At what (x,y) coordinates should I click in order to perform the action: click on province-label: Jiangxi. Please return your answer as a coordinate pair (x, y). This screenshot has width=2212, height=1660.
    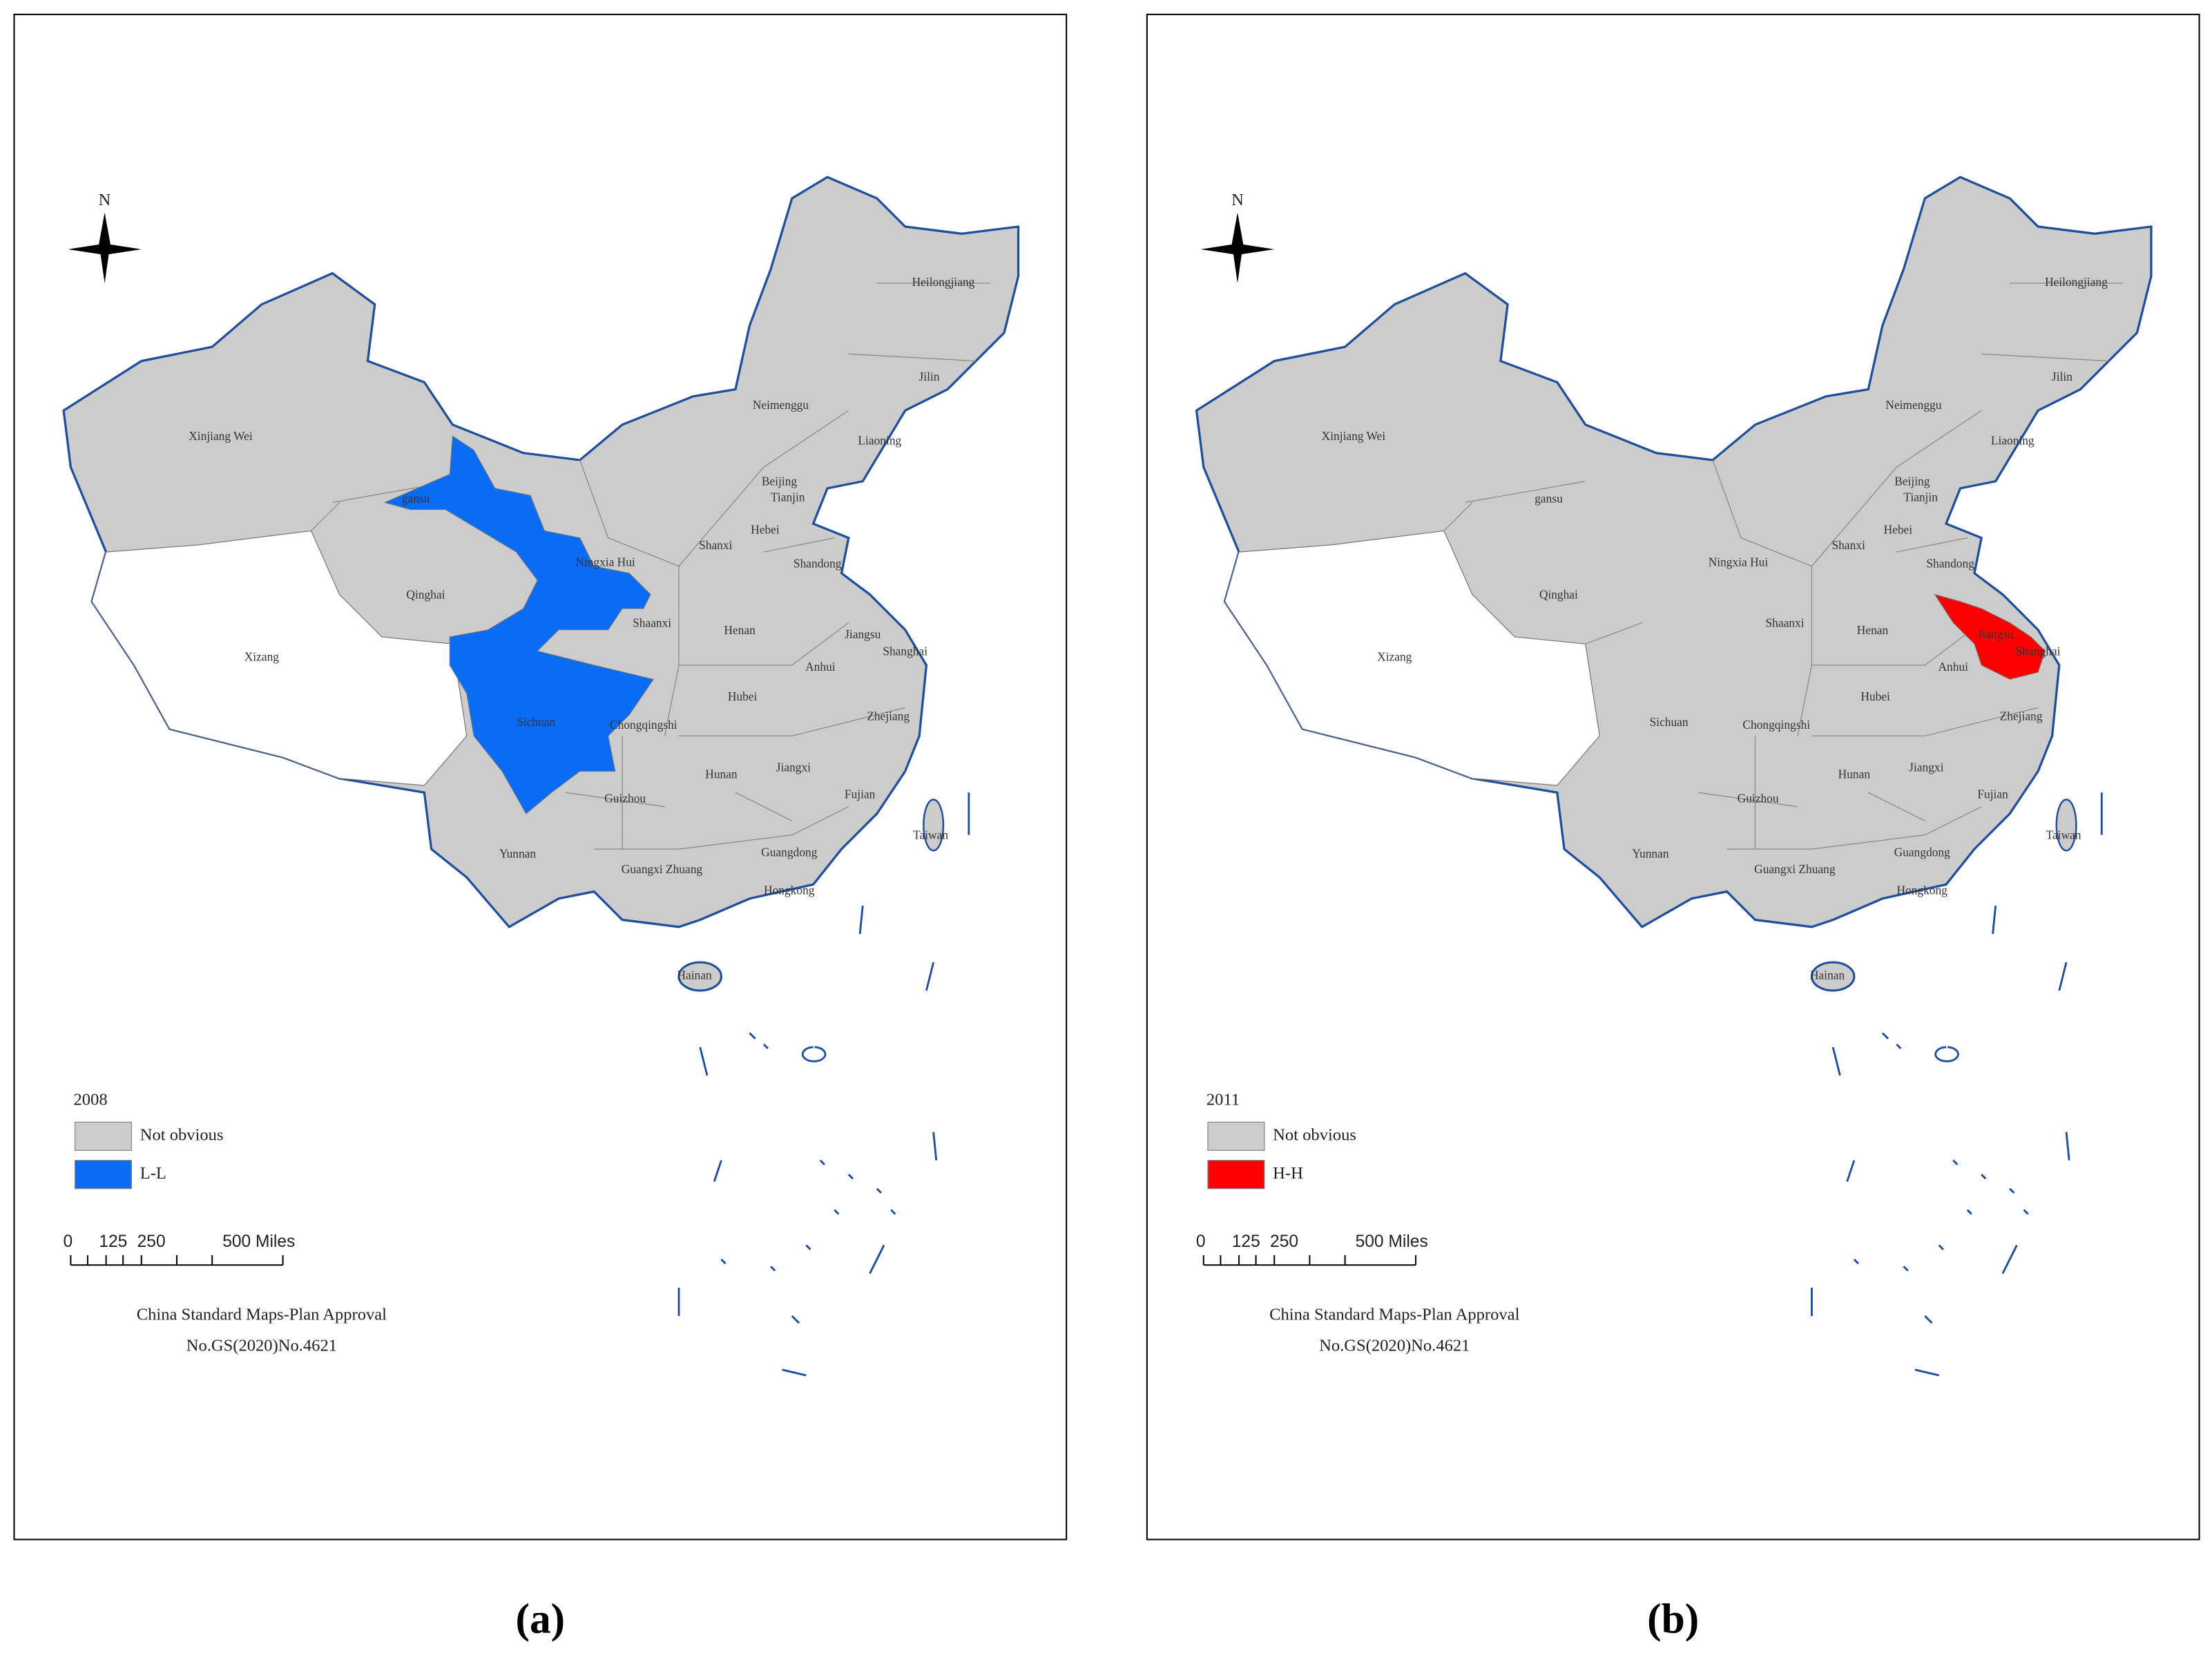
    Looking at the image, I should click on (1926, 767).